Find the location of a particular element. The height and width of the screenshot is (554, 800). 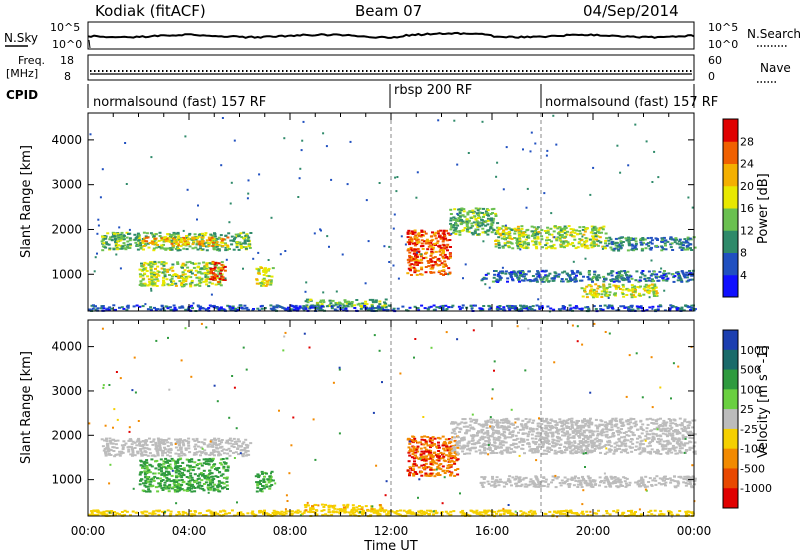

colorbar-swatch is located at coordinates (730, 197).